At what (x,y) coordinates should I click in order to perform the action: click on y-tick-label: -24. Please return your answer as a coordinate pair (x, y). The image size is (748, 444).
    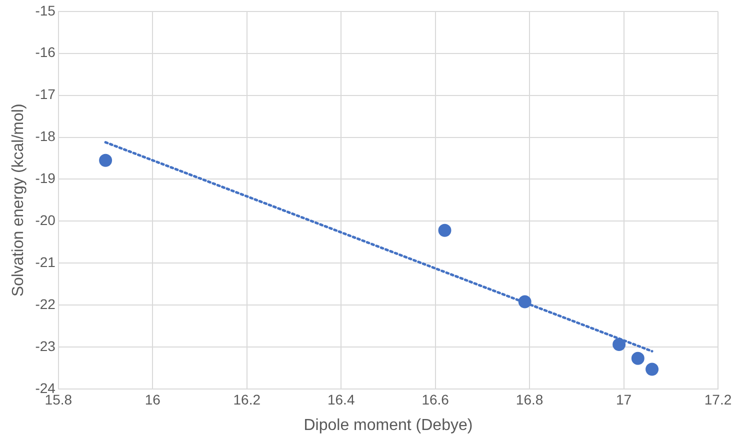
    Looking at the image, I should click on (45, 388).